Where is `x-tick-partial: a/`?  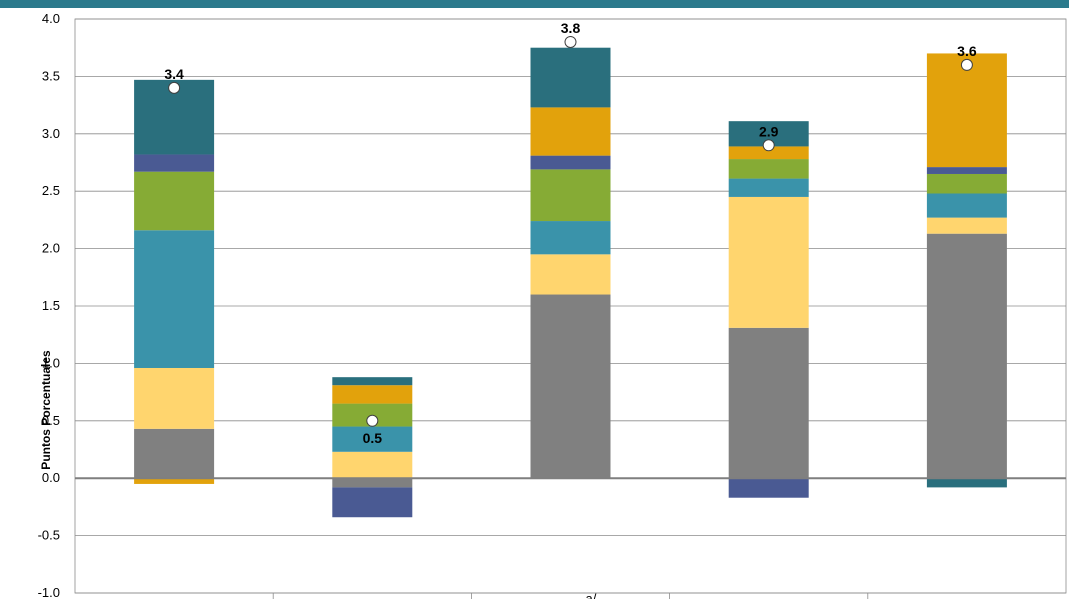 x-tick-partial: a/ is located at coordinates (591, 595).